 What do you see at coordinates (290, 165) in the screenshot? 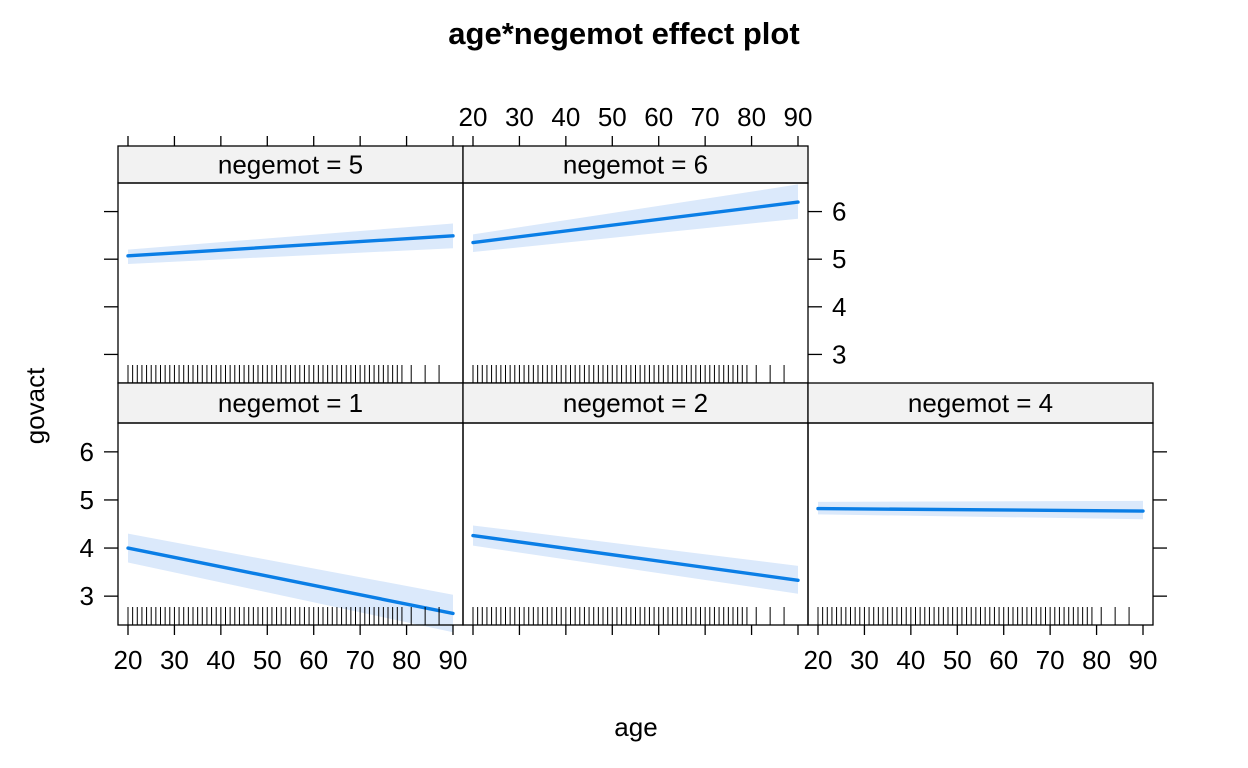
I see `strip-label: negemot = 5` at bounding box center [290, 165].